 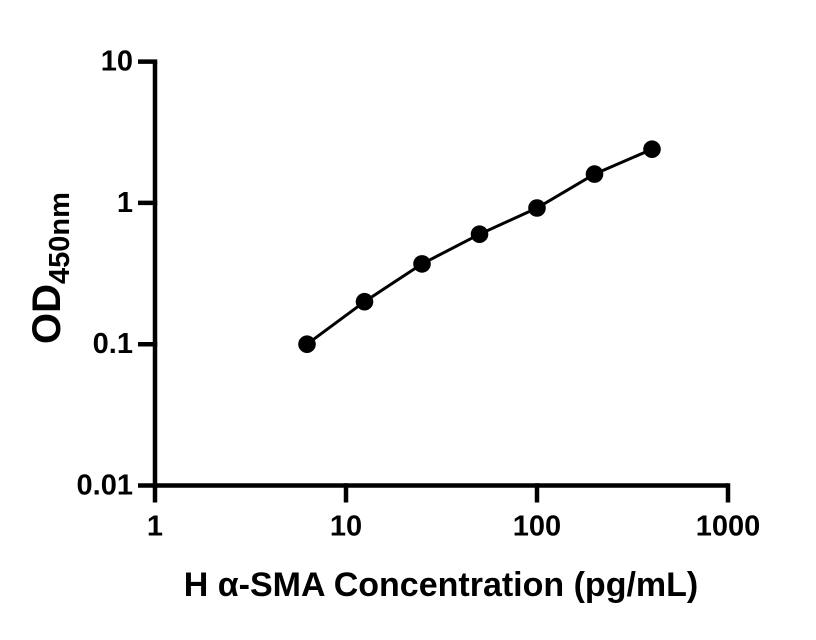 What do you see at coordinates (155, 527) in the screenshot?
I see `x-axis-tick-label: 1` at bounding box center [155, 527].